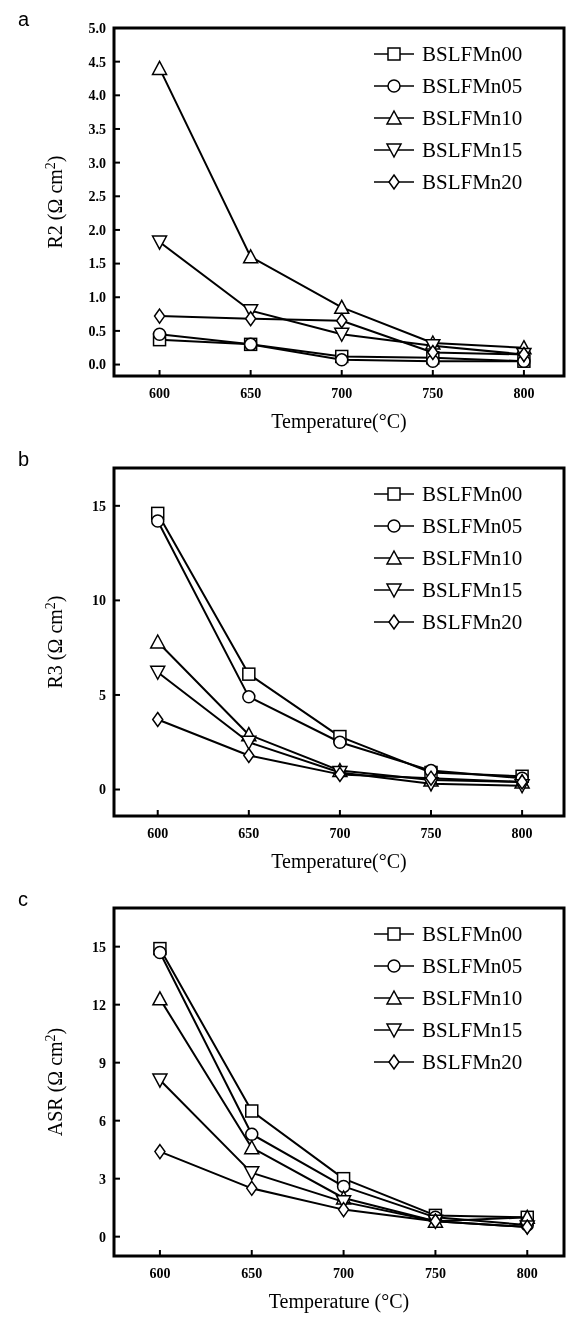  What do you see at coordinates (97, 163) in the screenshot?
I see `y-tick-label: 3.0` at bounding box center [97, 163].